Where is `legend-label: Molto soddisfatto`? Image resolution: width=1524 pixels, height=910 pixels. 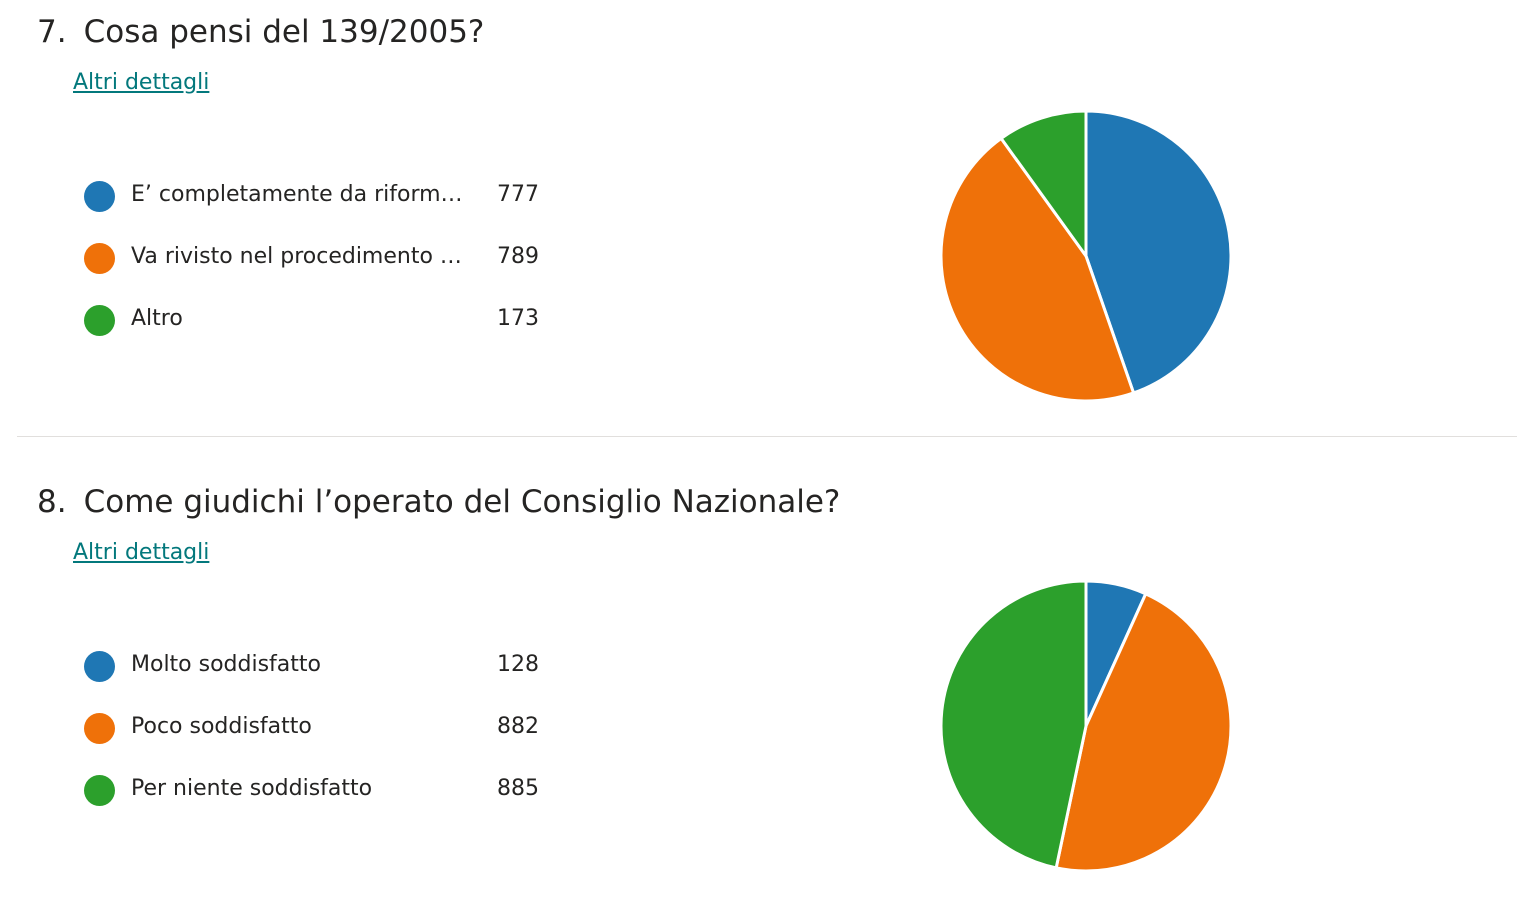 legend-label: Molto soddisfatto is located at coordinates (226, 664).